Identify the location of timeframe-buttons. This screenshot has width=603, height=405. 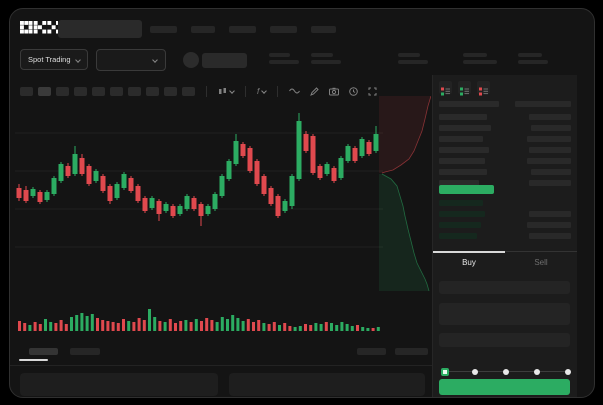
(110, 91).